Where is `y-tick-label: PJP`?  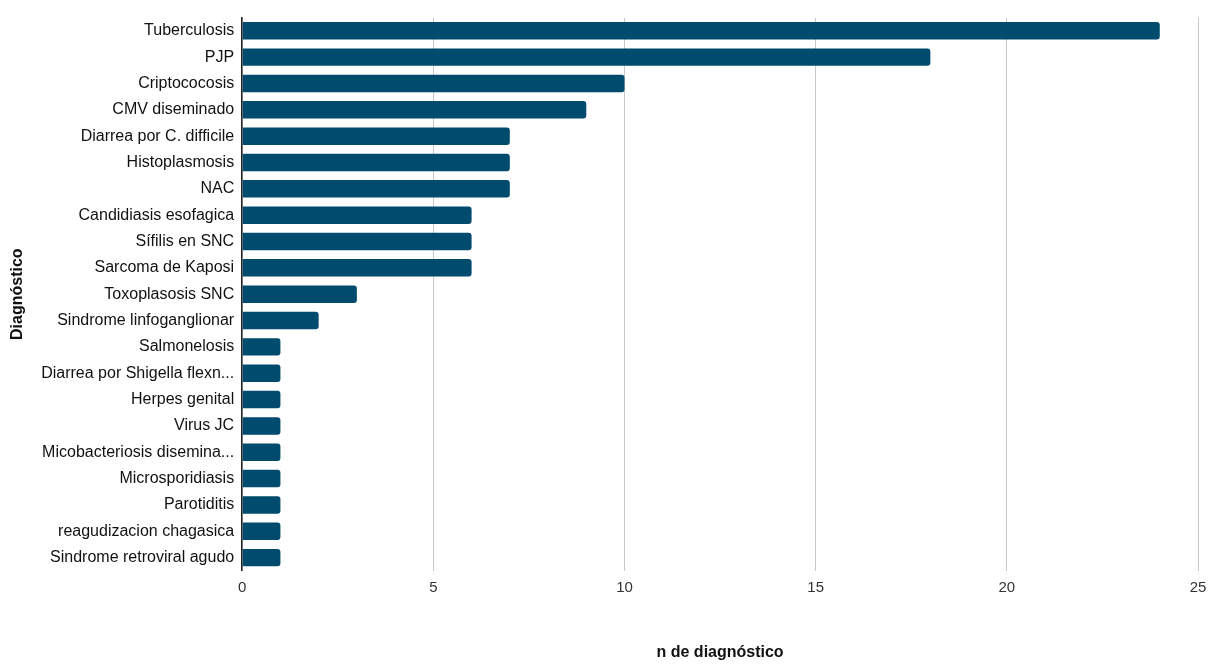 y-tick-label: PJP is located at coordinates (219, 56).